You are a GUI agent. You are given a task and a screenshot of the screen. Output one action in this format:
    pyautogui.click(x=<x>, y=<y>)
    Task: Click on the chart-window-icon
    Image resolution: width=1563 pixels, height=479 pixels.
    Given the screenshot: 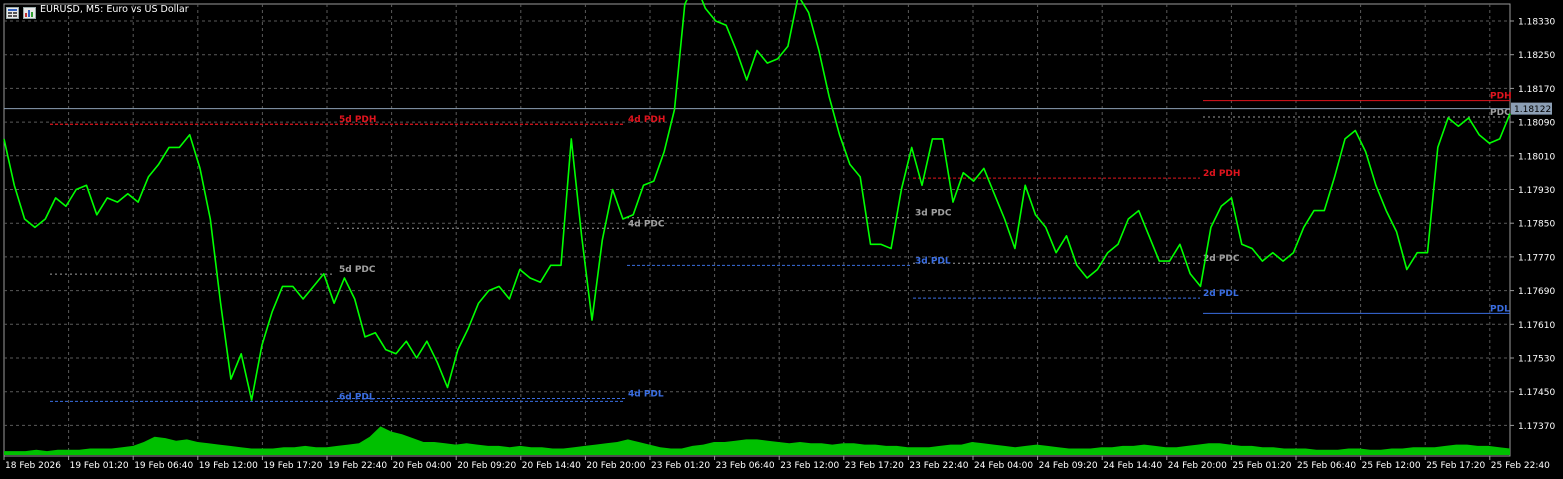 What is the action you would take?
    pyautogui.click(x=12, y=11)
    